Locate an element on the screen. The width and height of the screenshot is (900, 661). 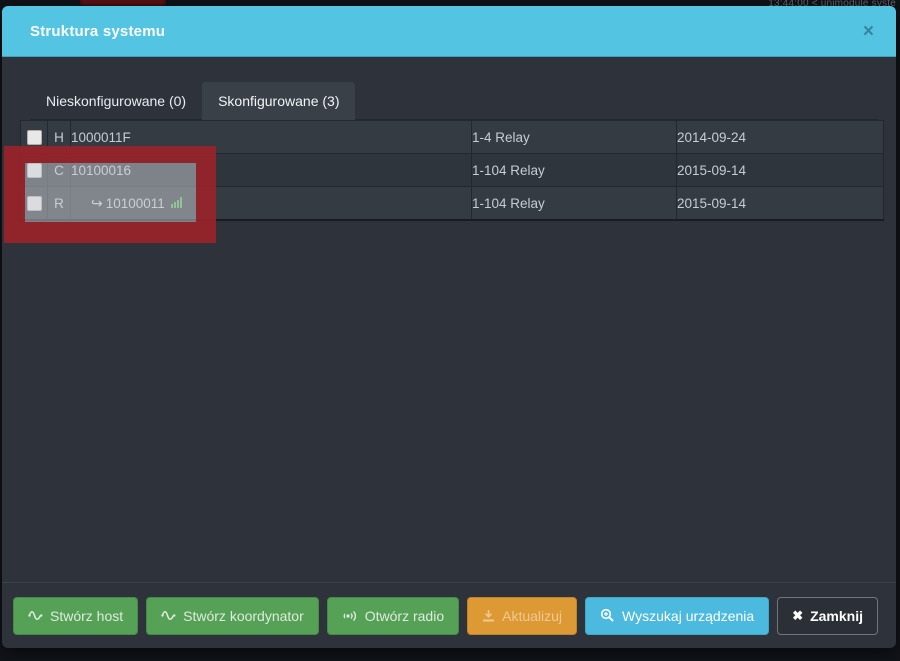
device-type: C is located at coordinates (59, 170).